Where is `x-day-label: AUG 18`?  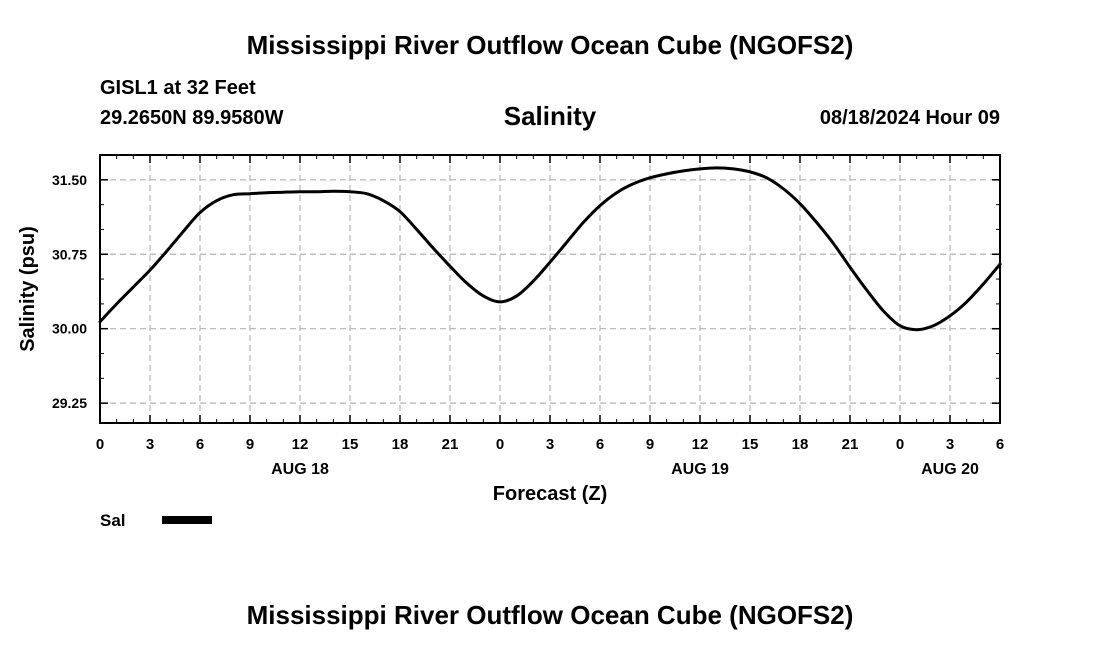
x-day-label: AUG 18 is located at coordinates (300, 469).